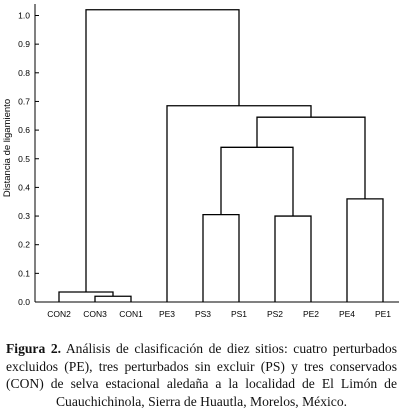 The height and width of the screenshot is (411, 401). Describe the element at coordinates (24, 273) in the screenshot. I see `y-tick-label: 0.1` at that location.